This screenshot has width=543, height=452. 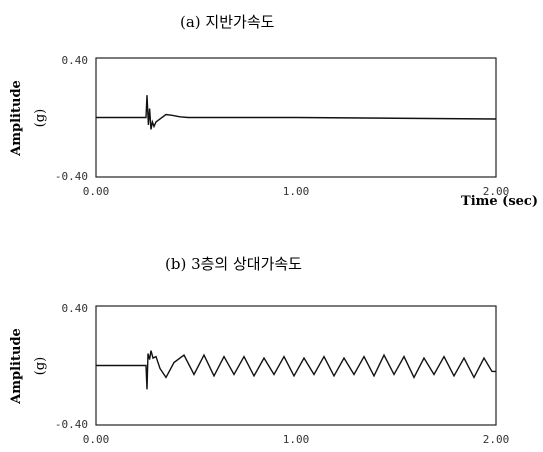 What do you see at coordinates (40, 118) in the screenshot?
I see `panel-a-yunit: (g)` at bounding box center [40, 118].